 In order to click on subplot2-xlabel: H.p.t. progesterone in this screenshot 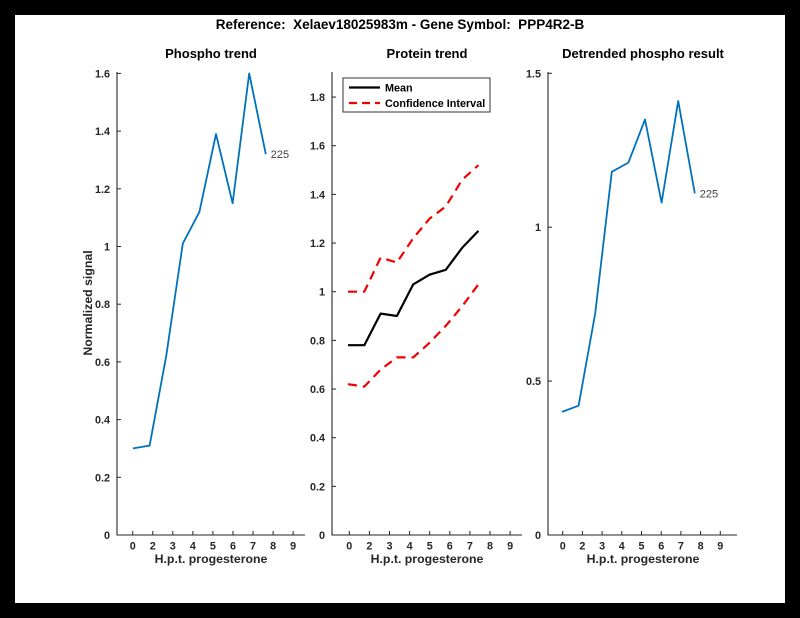, I will do `click(427, 559)`.